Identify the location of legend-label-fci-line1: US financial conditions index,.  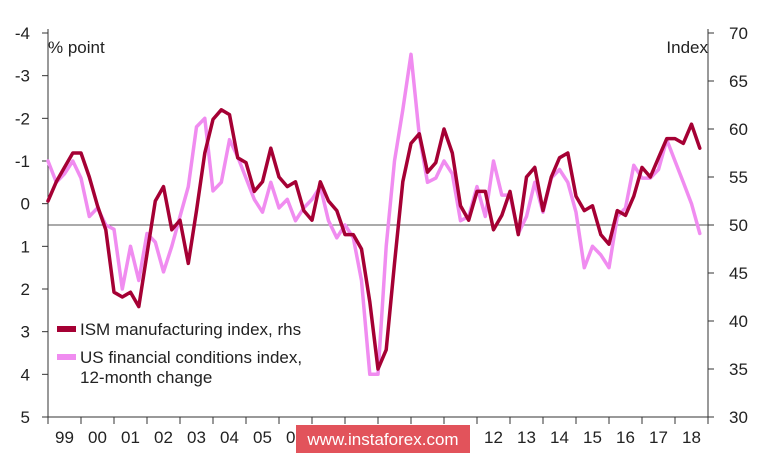
(191, 357).